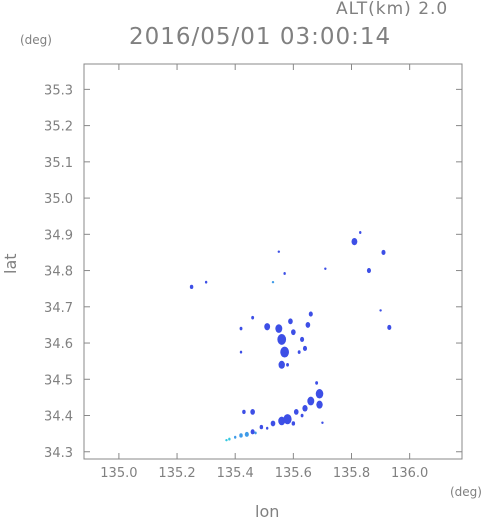  I want to click on y-tick-label: 35.1, so click(58, 163).